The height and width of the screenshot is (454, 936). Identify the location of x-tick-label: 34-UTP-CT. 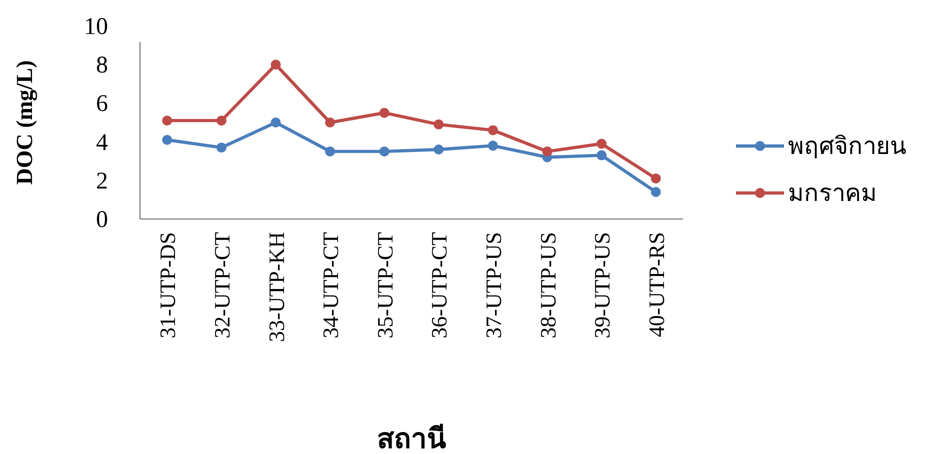
(331, 284).